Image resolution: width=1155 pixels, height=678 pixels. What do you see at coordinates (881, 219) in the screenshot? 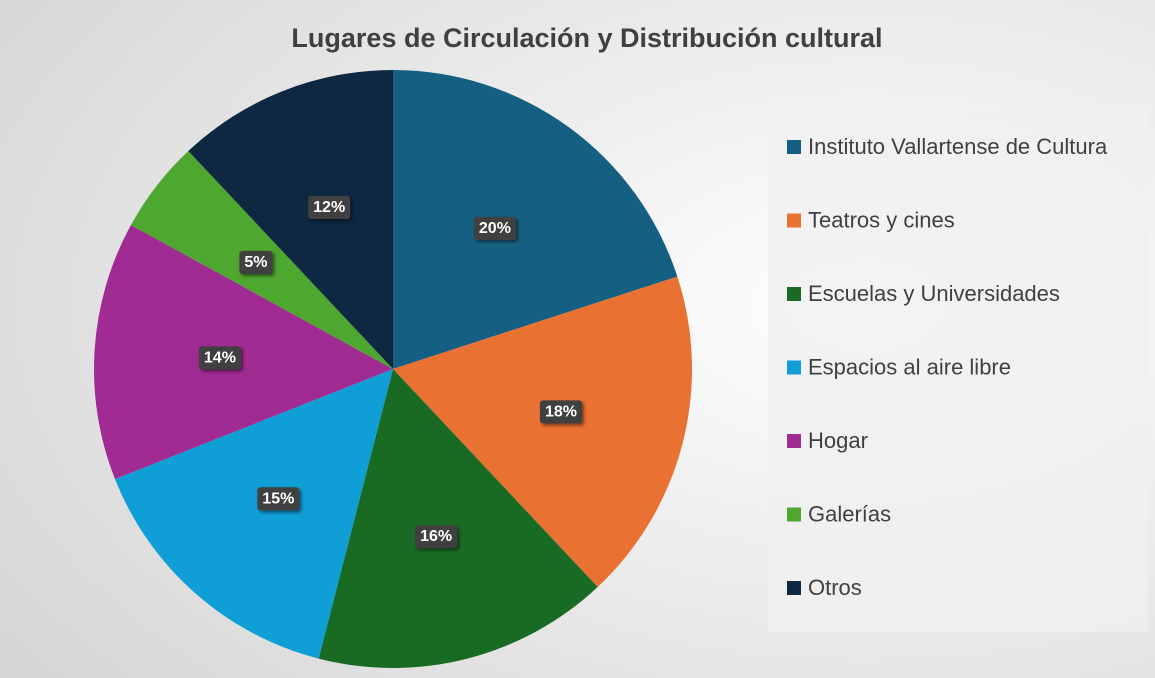
I see `legend-label: Teatros y cines` at bounding box center [881, 219].